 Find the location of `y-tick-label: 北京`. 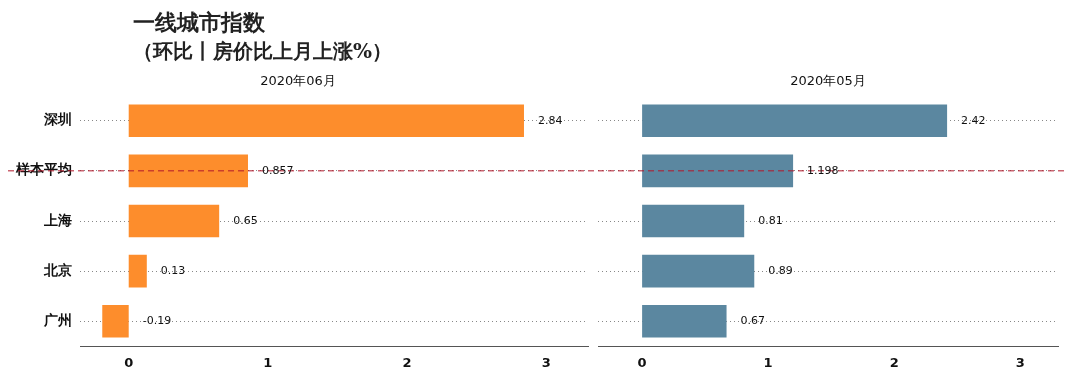

y-tick-label: 北京 is located at coordinates (57, 269).